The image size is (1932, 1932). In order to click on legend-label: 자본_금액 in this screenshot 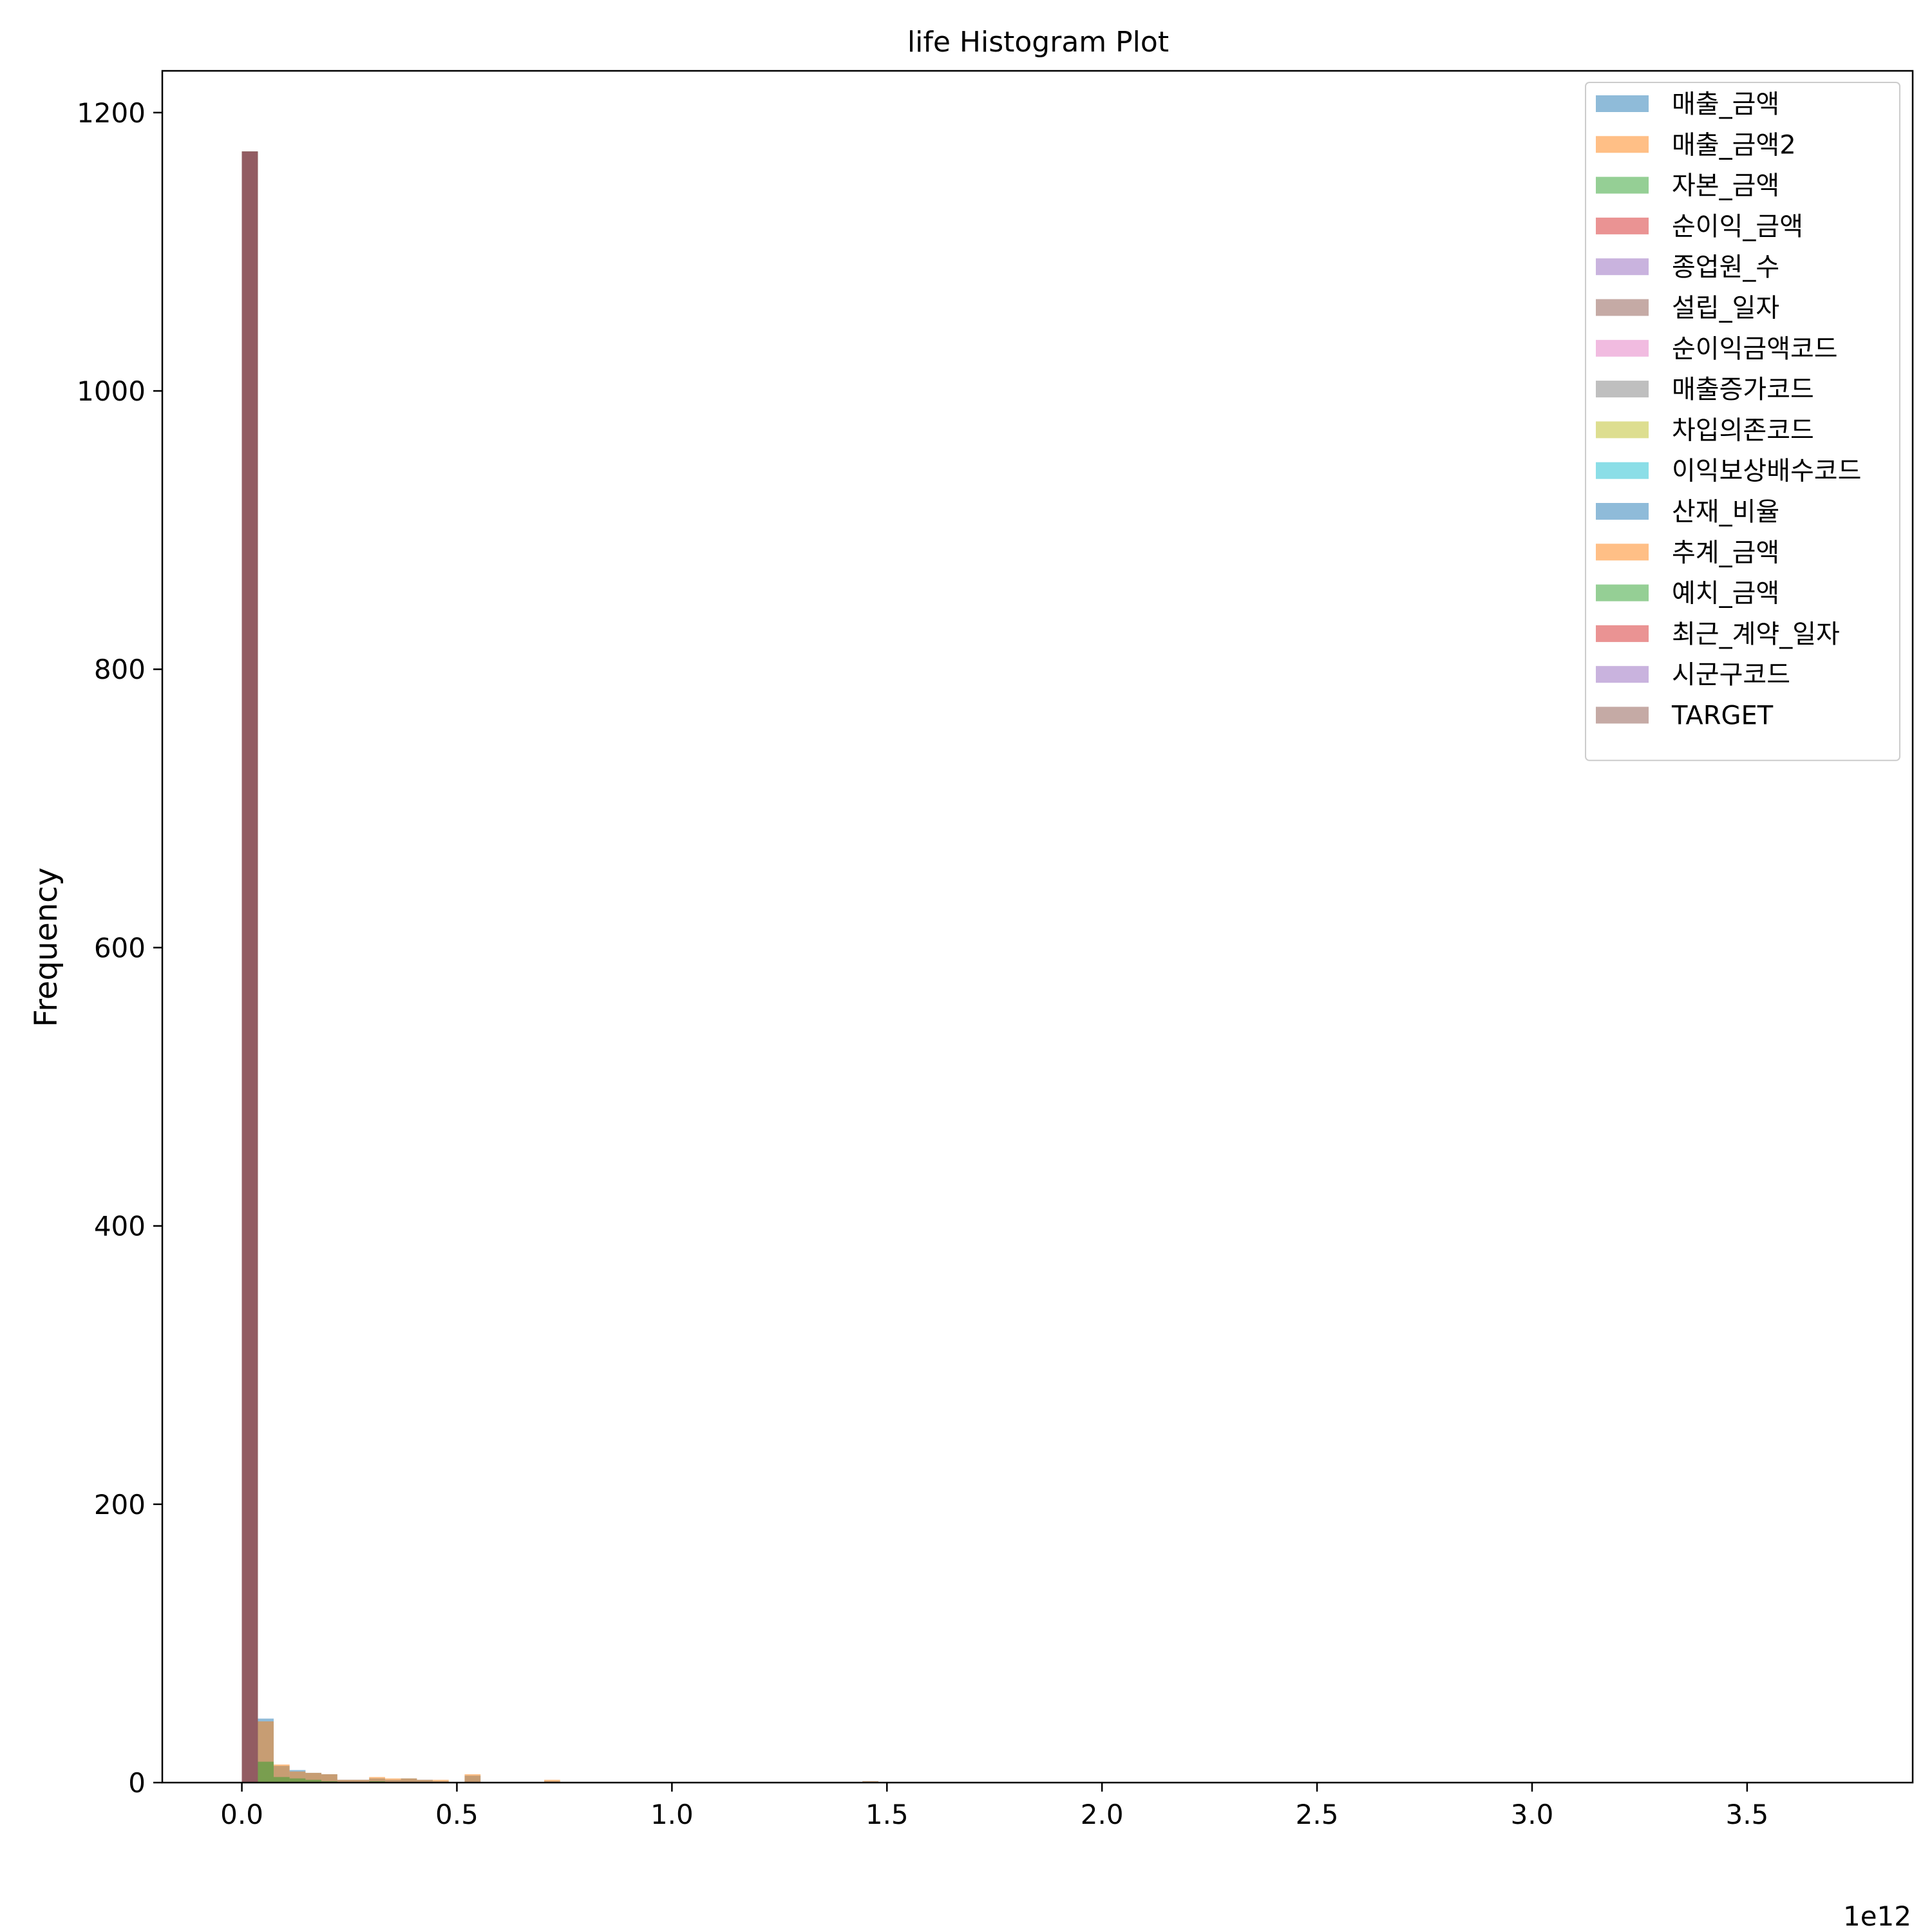, I will do `click(1725, 186)`.